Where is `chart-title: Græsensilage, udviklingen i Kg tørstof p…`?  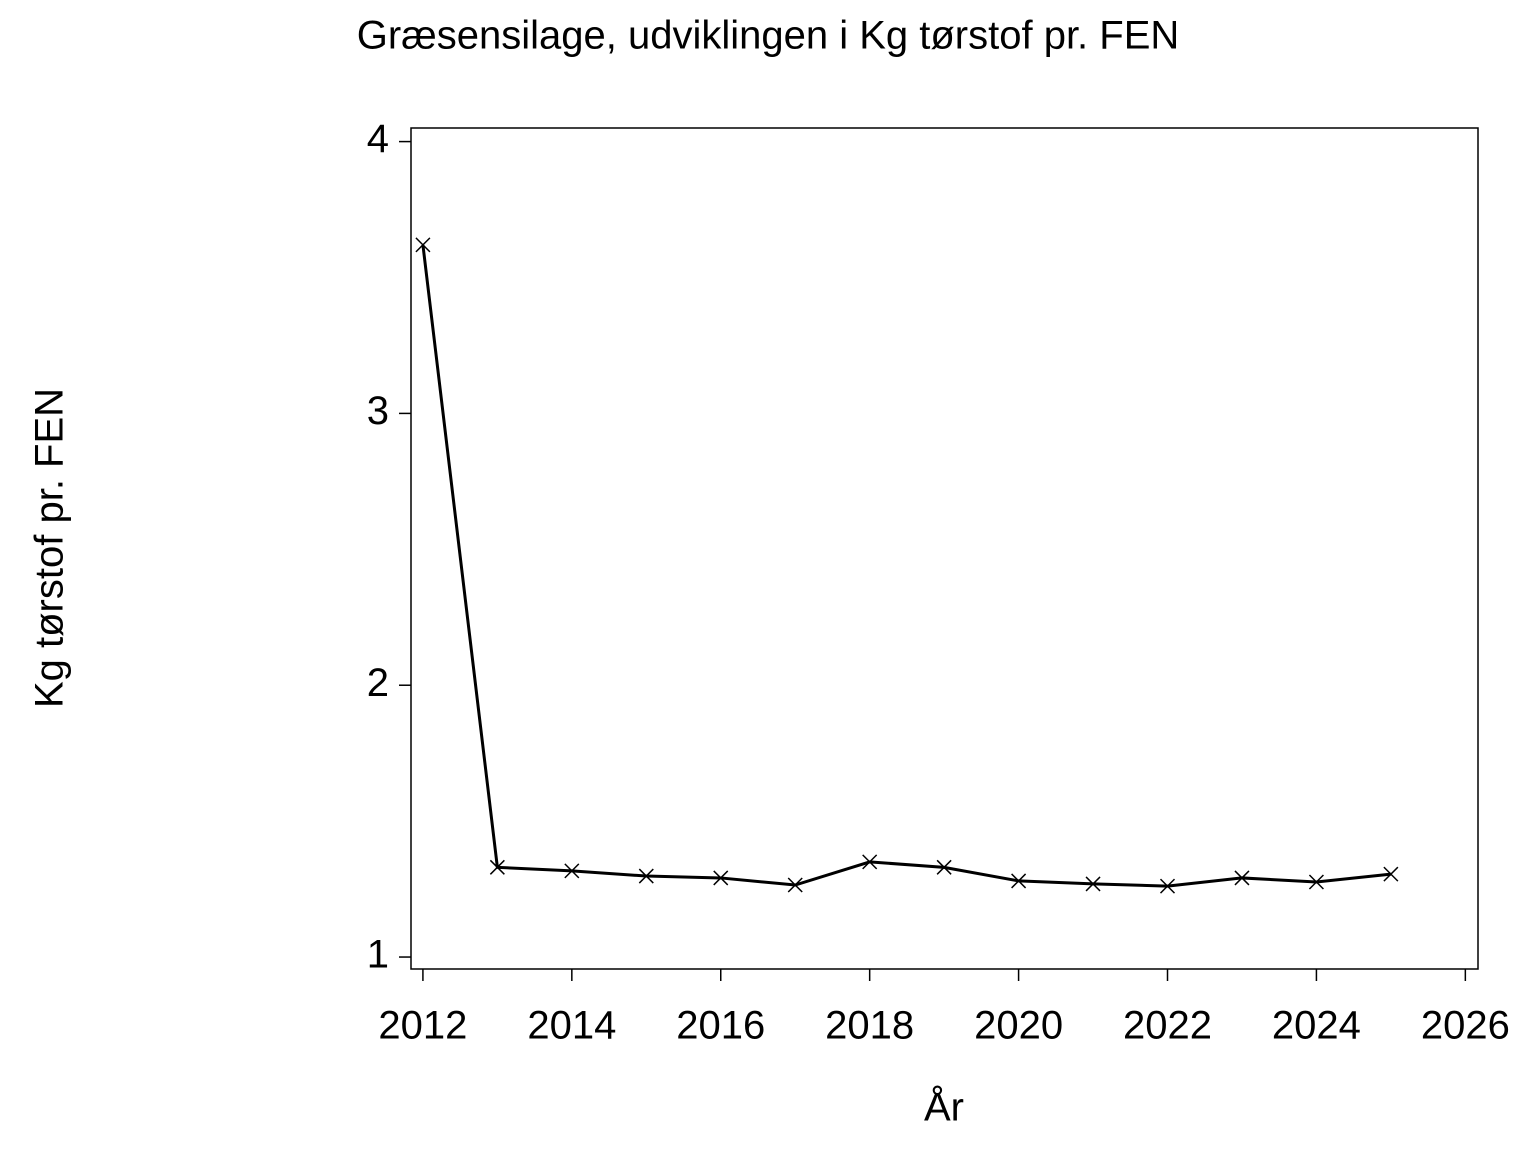
chart-title: Græsensilage, udviklingen i Kg tørstof p… is located at coordinates (768, 36).